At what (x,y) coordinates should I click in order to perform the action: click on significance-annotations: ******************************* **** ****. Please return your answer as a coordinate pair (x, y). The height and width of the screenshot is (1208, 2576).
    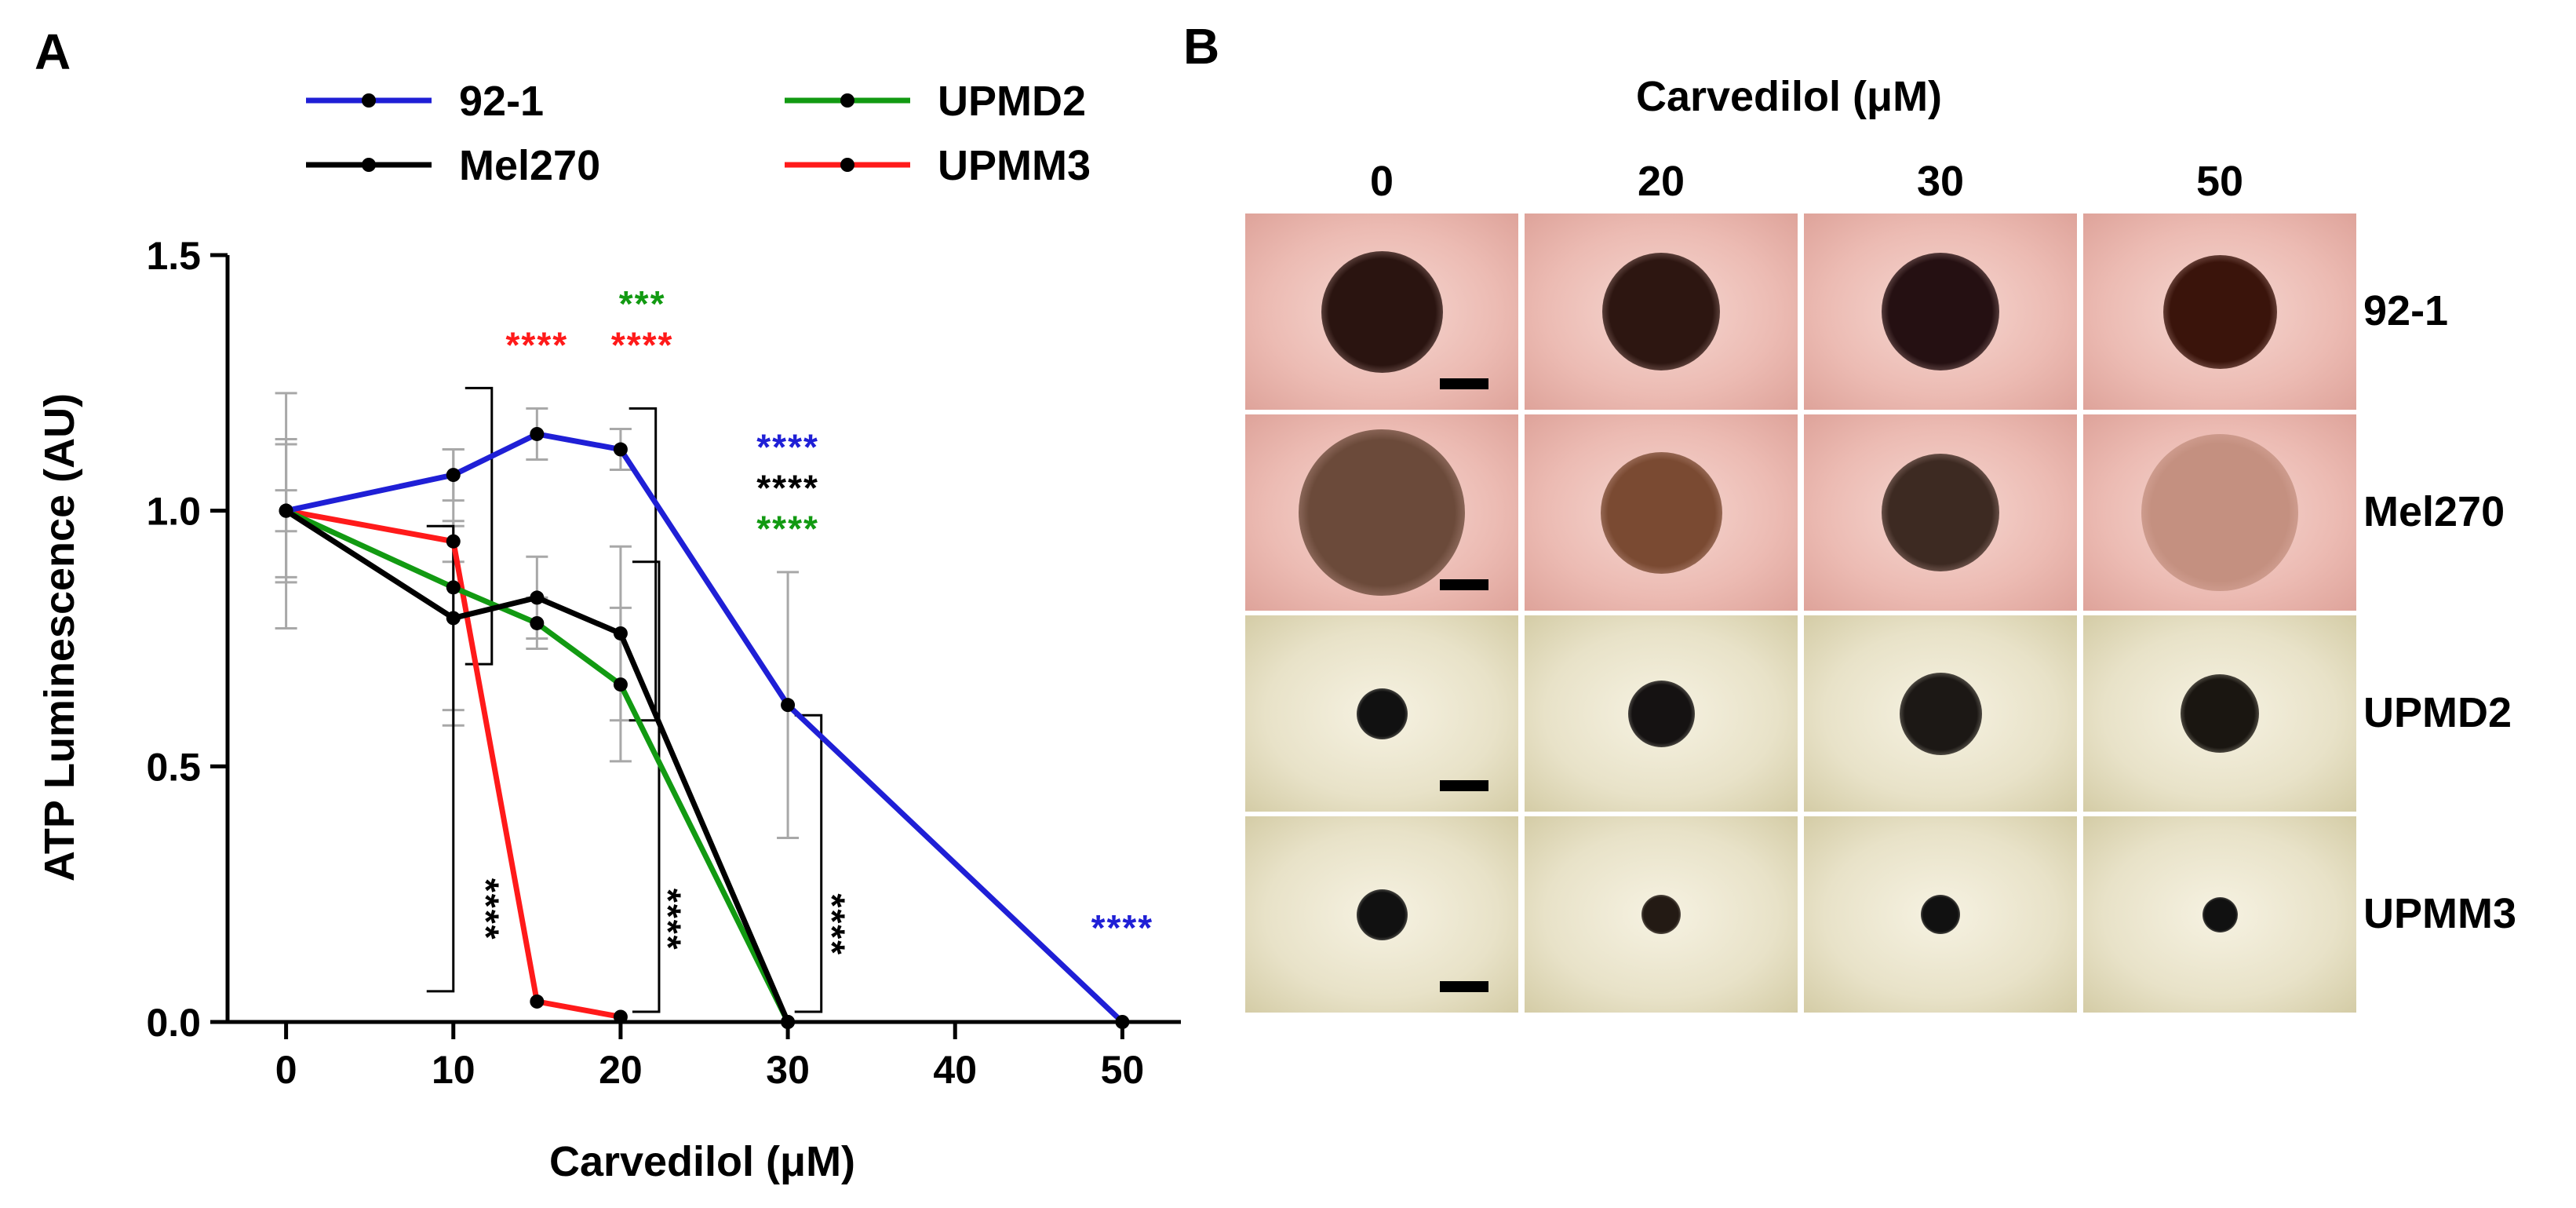
    Looking at the image, I should click on (809, 619).